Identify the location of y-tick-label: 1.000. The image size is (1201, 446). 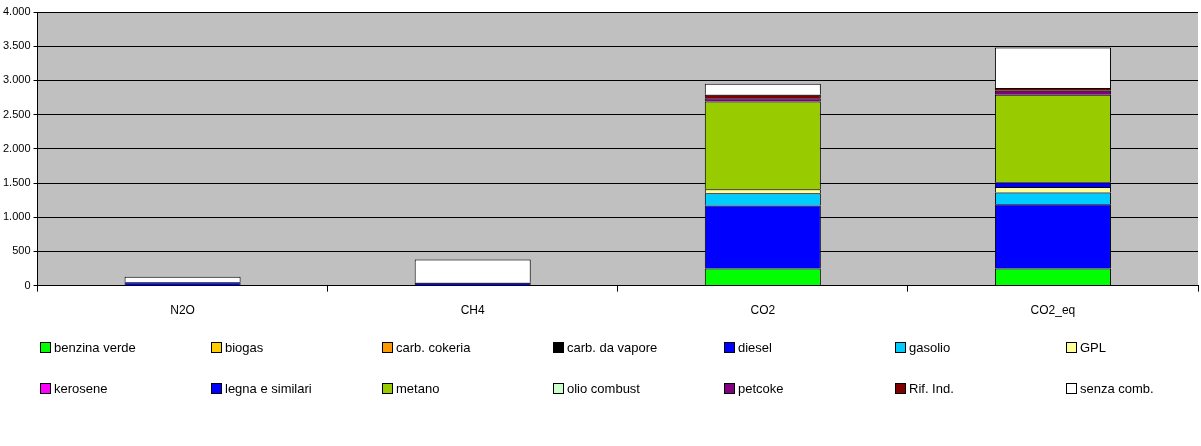
(17, 216).